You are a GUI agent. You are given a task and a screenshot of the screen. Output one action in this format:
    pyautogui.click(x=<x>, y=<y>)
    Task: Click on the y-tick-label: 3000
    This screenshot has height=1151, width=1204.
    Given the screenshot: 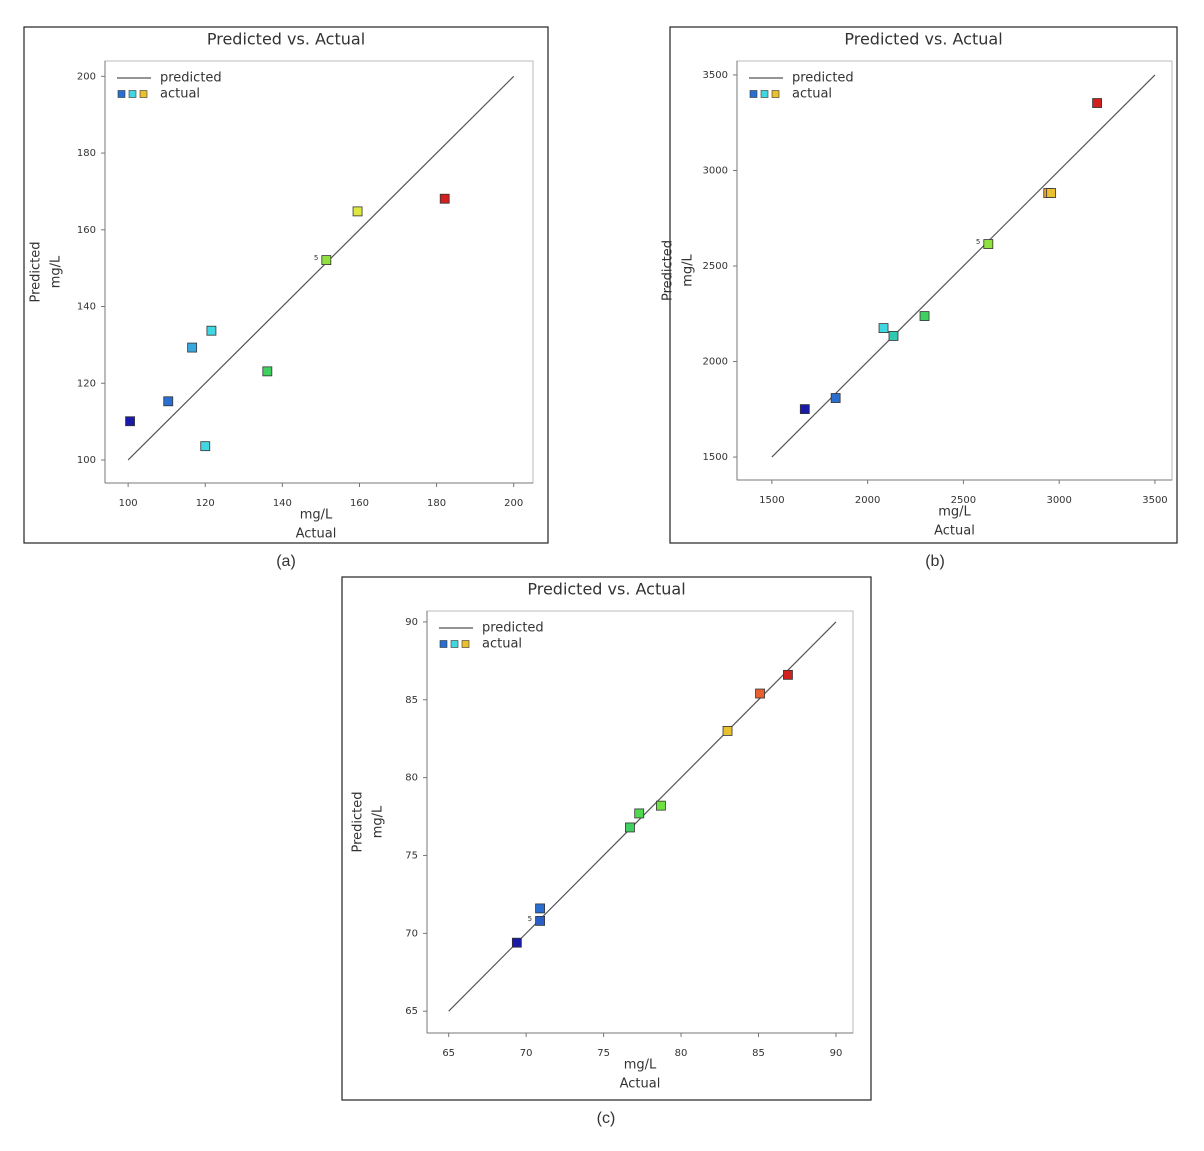 What is the action you would take?
    pyautogui.click(x=715, y=170)
    